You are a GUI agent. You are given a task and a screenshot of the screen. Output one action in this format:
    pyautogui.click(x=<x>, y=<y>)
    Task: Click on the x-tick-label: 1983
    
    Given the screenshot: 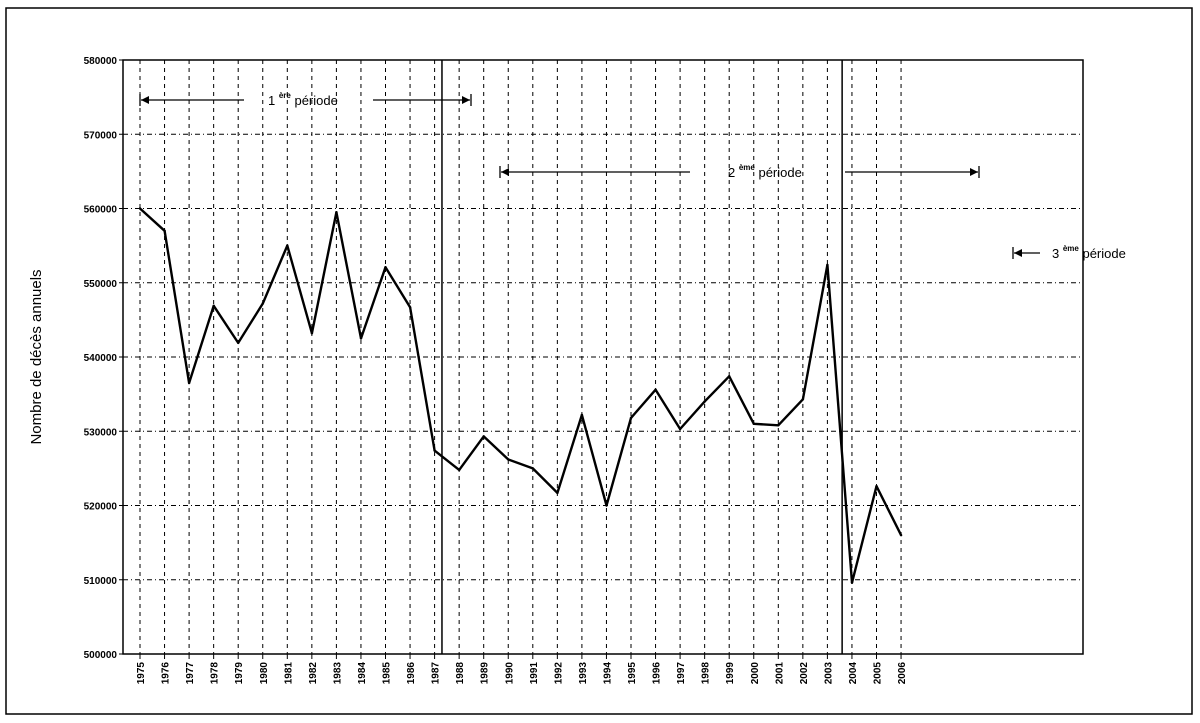 What is the action you would take?
    pyautogui.click(x=337, y=673)
    